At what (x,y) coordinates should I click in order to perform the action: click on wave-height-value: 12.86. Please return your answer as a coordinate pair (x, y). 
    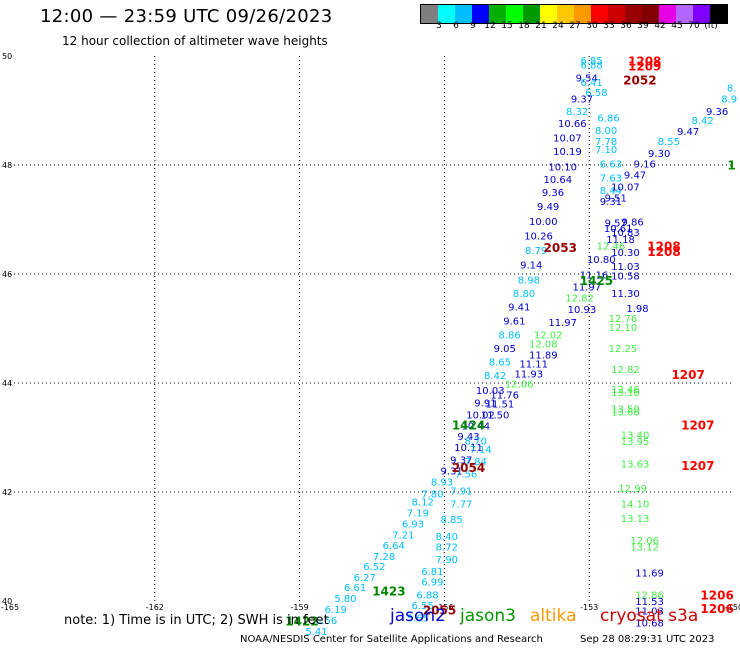
    Looking at the image, I should click on (649, 595).